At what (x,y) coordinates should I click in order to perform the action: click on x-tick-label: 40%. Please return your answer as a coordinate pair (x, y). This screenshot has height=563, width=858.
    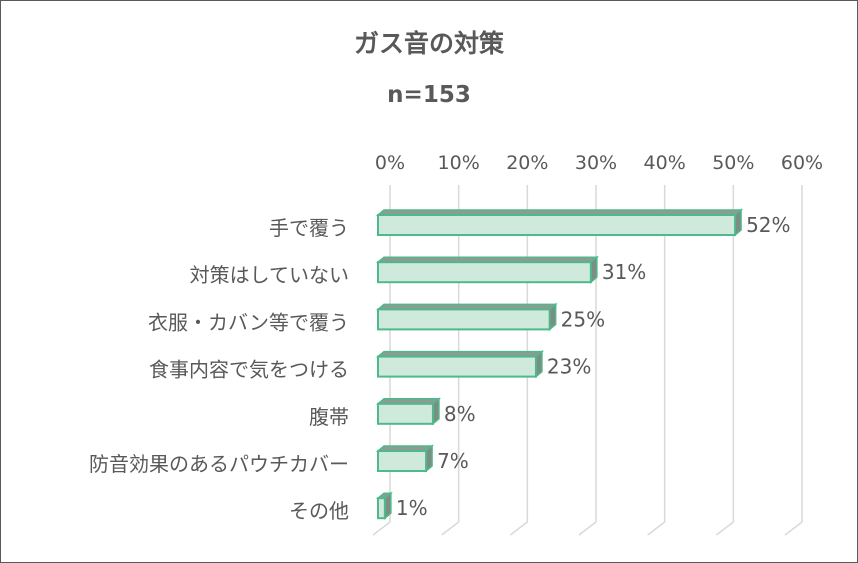
    Looking at the image, I should click on (665, 163).